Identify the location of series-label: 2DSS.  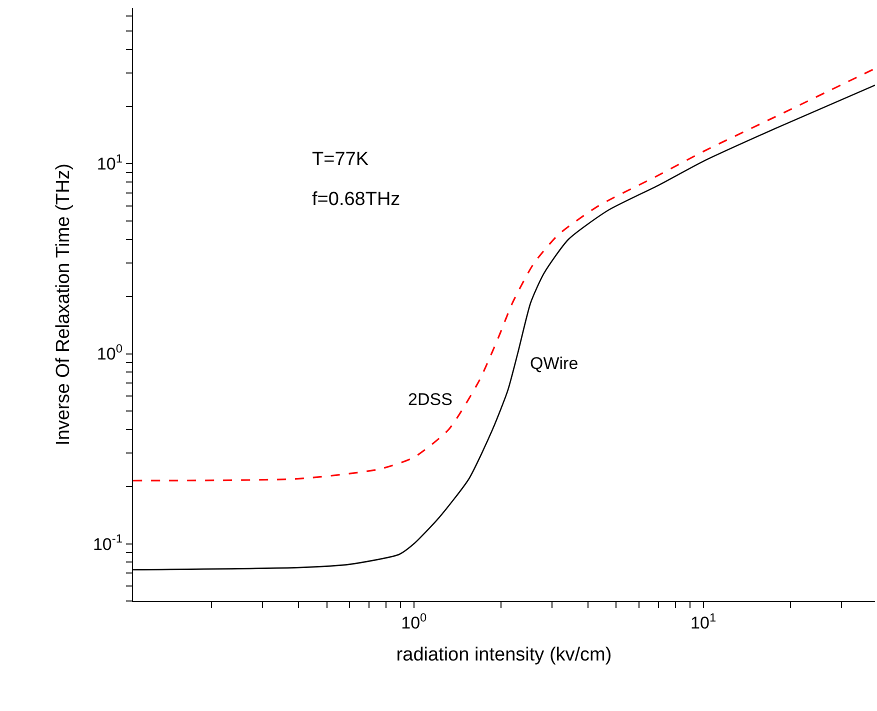
(430, 399).